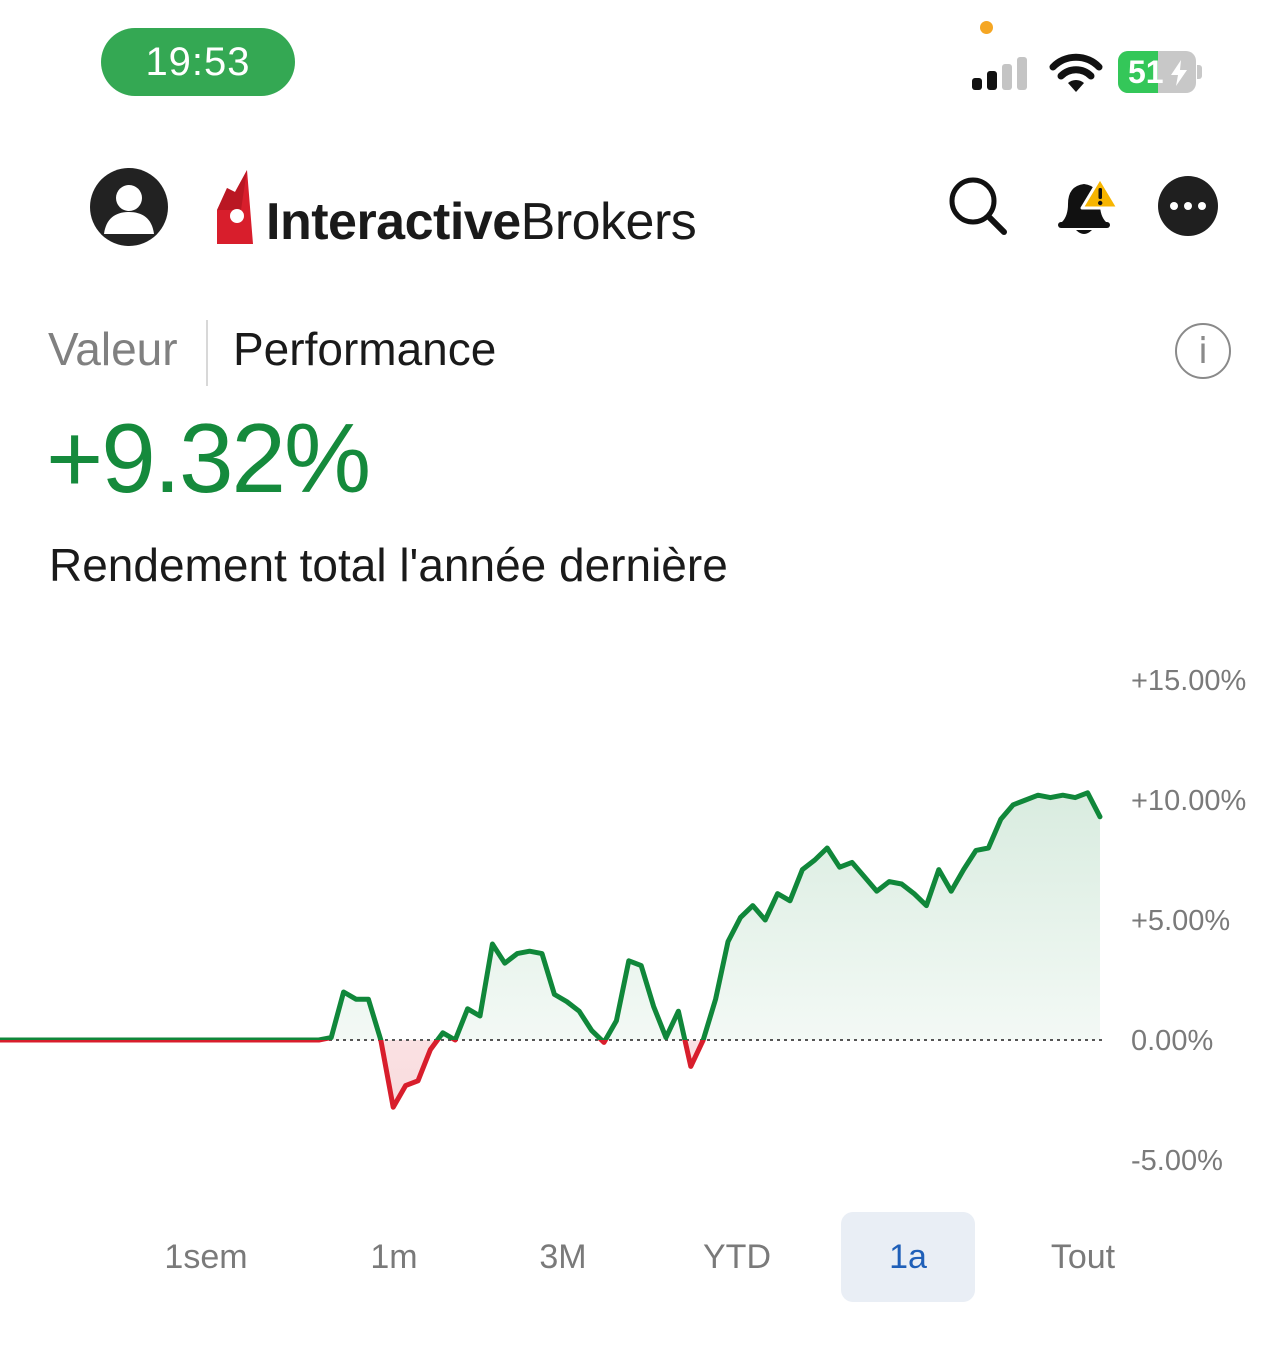 Image resolution: width=1284 pixels, height=1352 pixels. I want to click on logo-light-text: Brokers, so click(608, 222).